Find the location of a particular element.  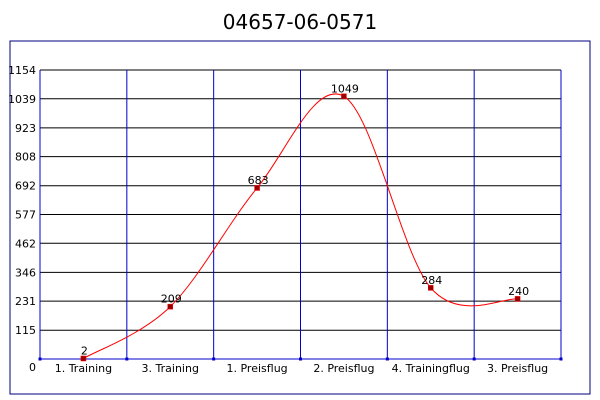

chart-title: 04657-06-0571 is located at coordinates (300, 22).